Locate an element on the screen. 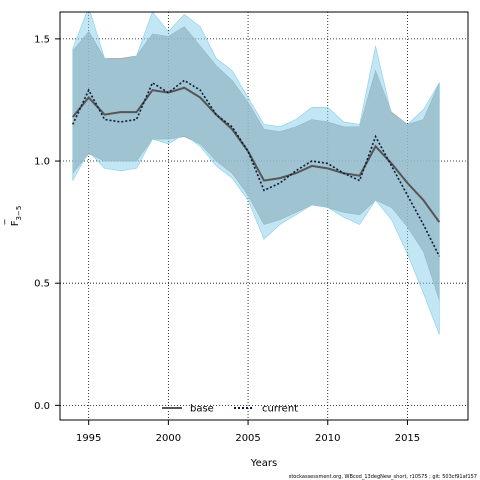 This screenshot has width=480, height=480. y-axis: 0.0 0.5 1.0 1.5 is located at coordinates (47, 223).